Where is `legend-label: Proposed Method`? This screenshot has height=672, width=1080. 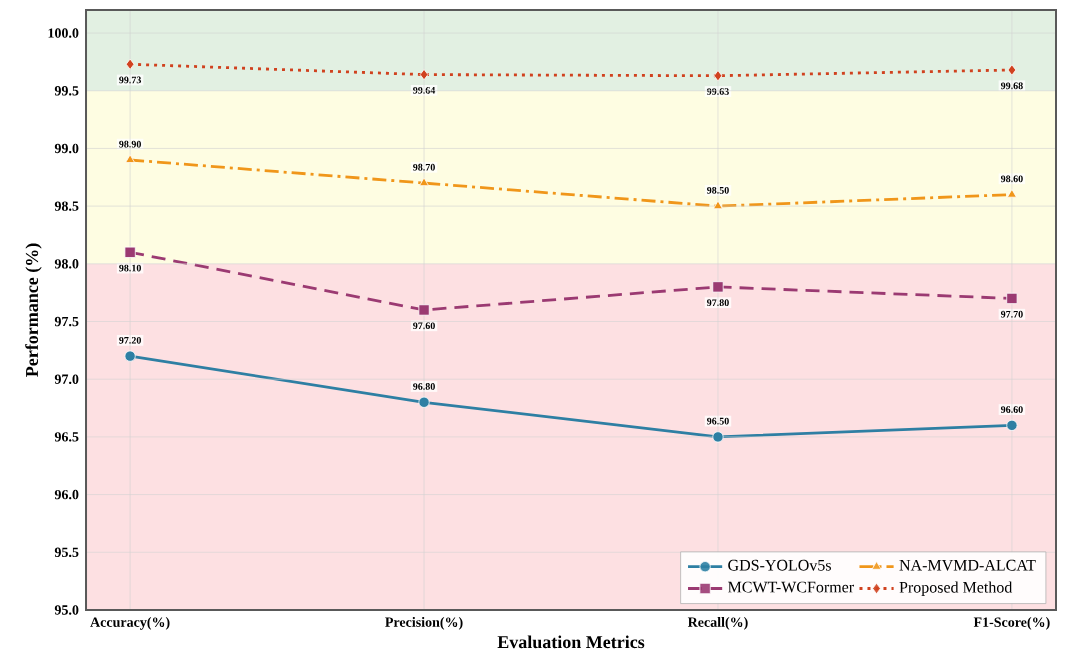
legend-label: Proposed Method is located at coordinates (956, 588).